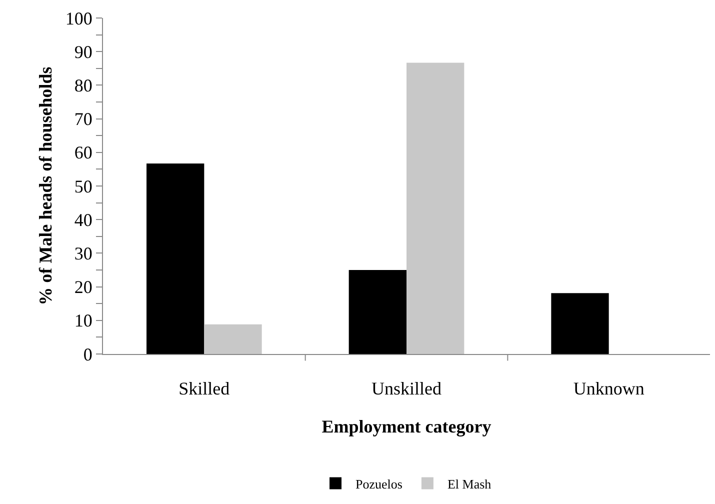  What do you see at coordinates (87, 354) in the screenshot?
I see `y-tick-label: 0` at bounding box center [87, 354].